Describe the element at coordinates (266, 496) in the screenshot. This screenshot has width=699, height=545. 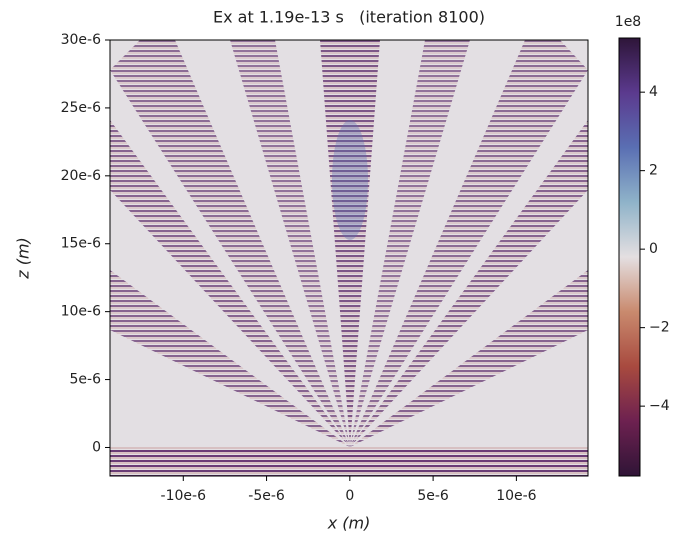
I see `x-tick-label: -5e-6` at that location.